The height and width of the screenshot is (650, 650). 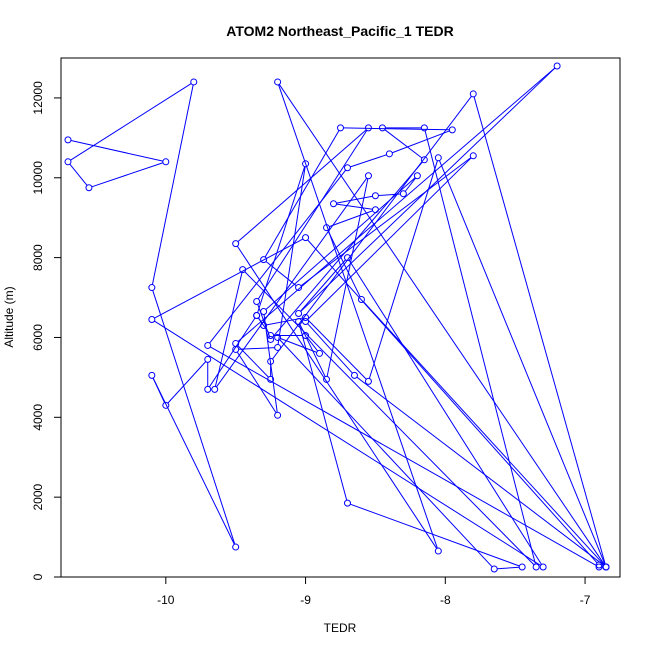 What do you see at coordinates (374, 591) in the screenshot?
I see `x-axis: -10 -9 -8 -7` at bounding box center [374, 591].